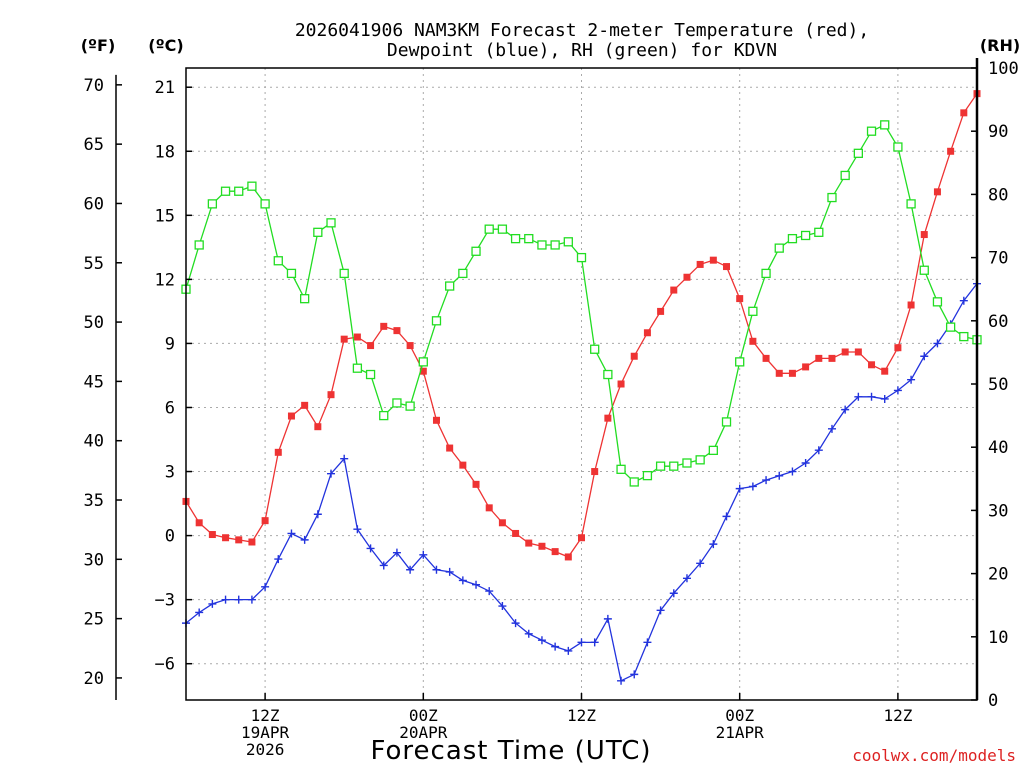 The height and width of the screenshot is (768, 1024). What do you see at coordinates (1003, 69) in the screenshot?
I see `rh-tick-label: 100` at bounding box center [1003, 69].